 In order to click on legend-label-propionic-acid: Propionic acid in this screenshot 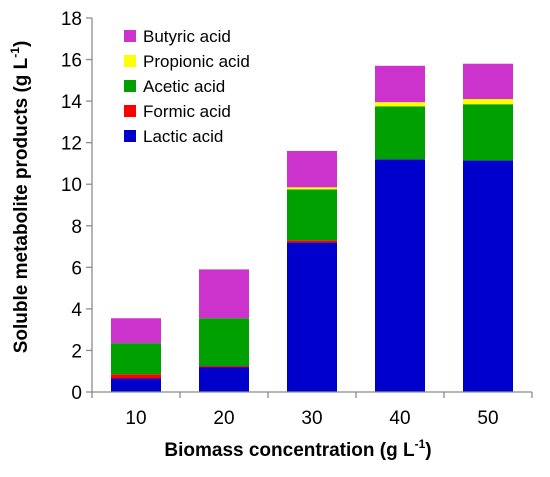, I will do `click(196, 61)`.